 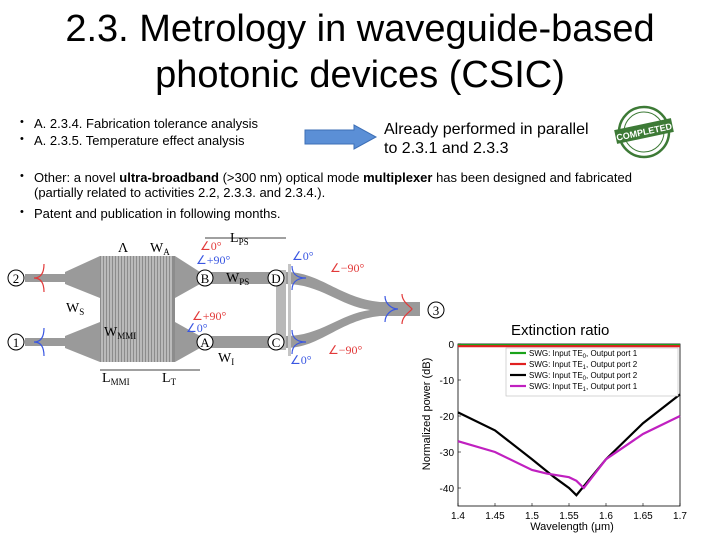 I want to click on node-d-label: D, so click(x=275, y=278).